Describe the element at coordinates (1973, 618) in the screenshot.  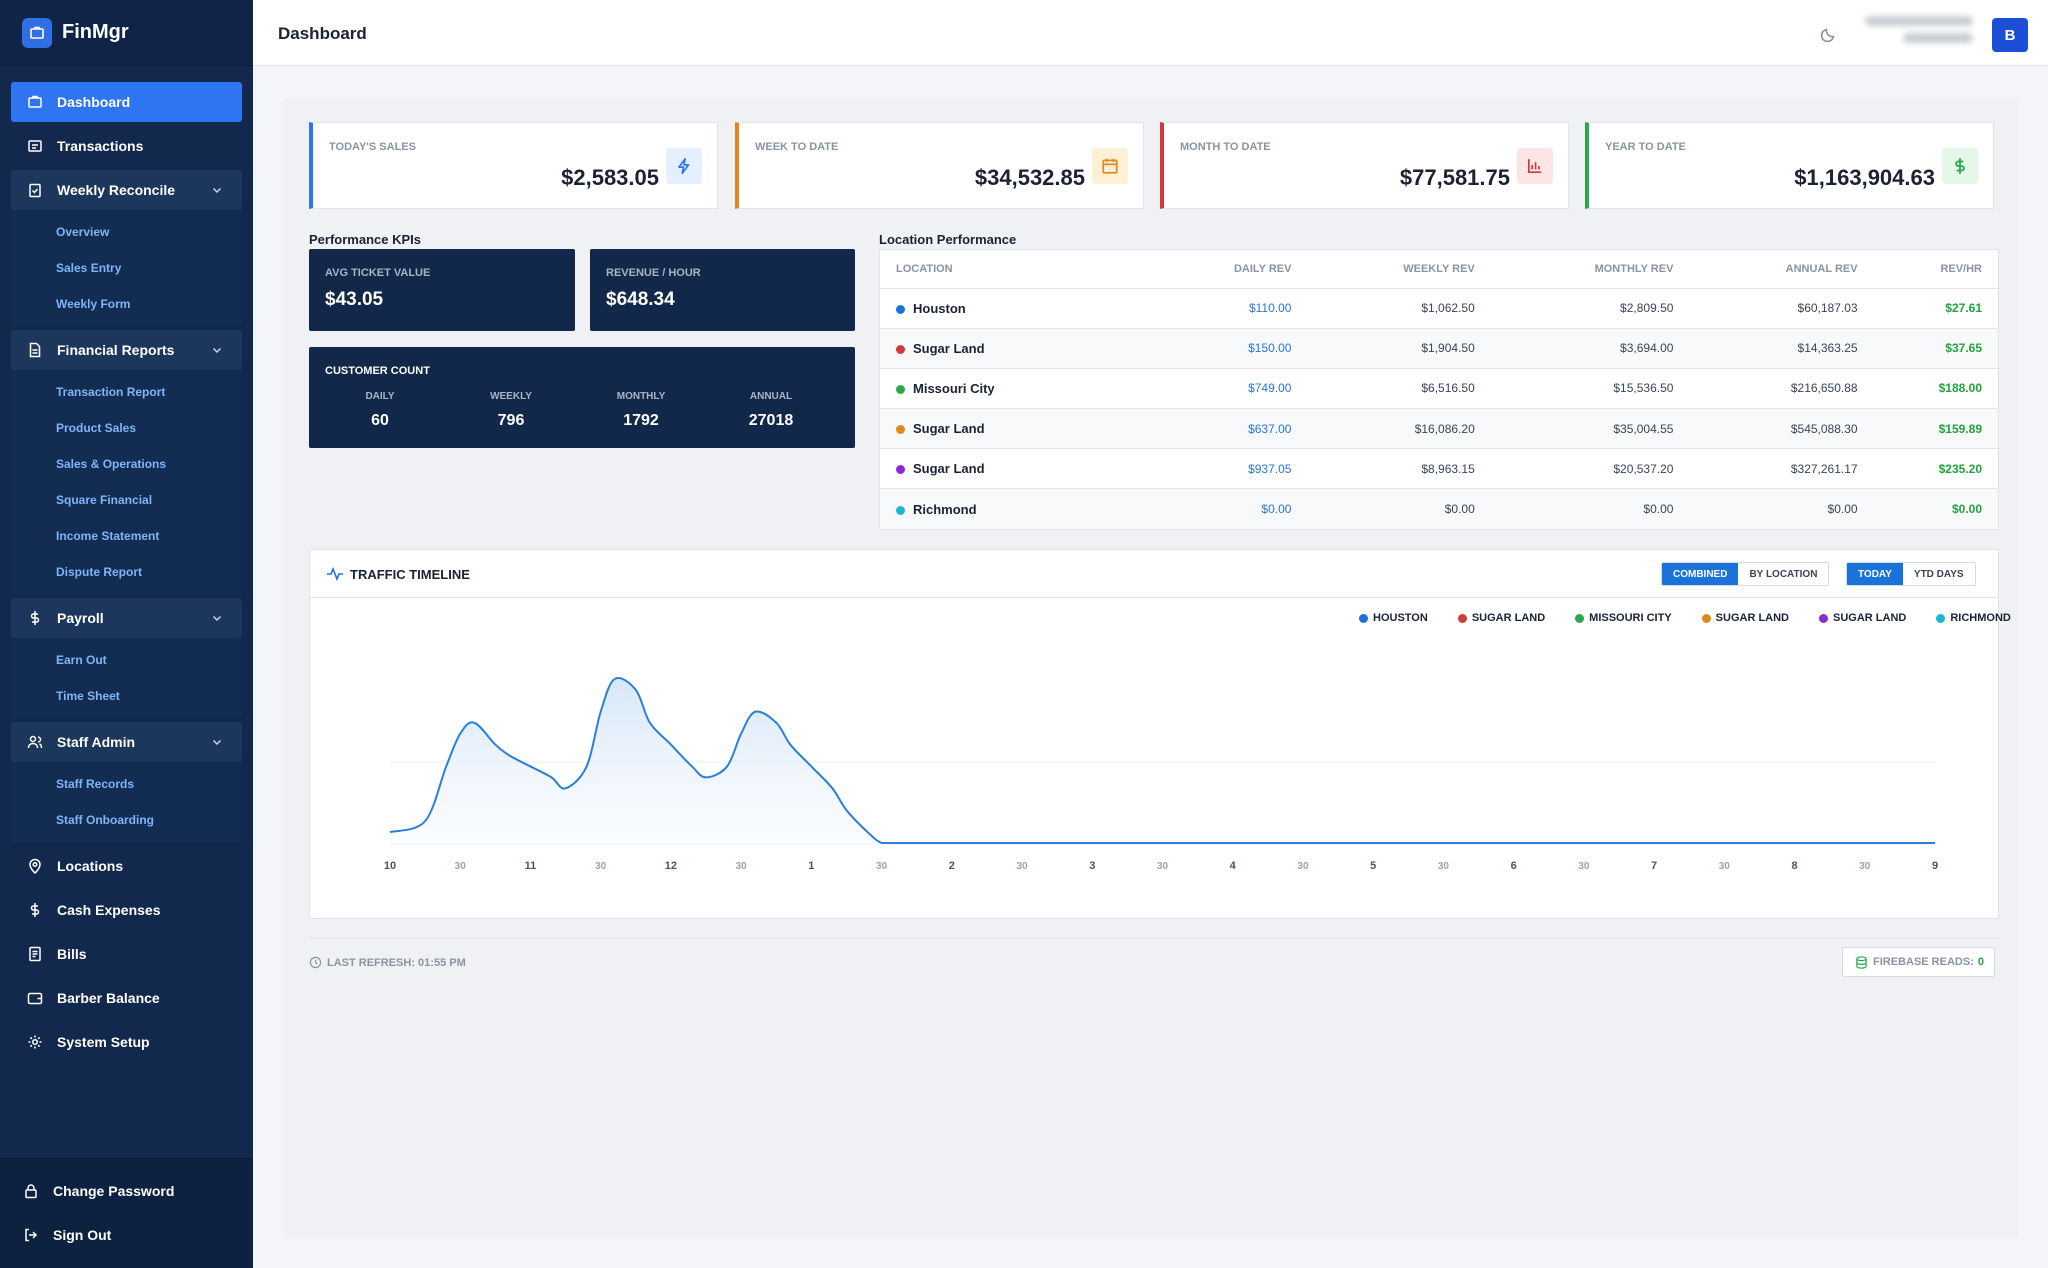
I see `legend-item: RICHMOND` at that location.